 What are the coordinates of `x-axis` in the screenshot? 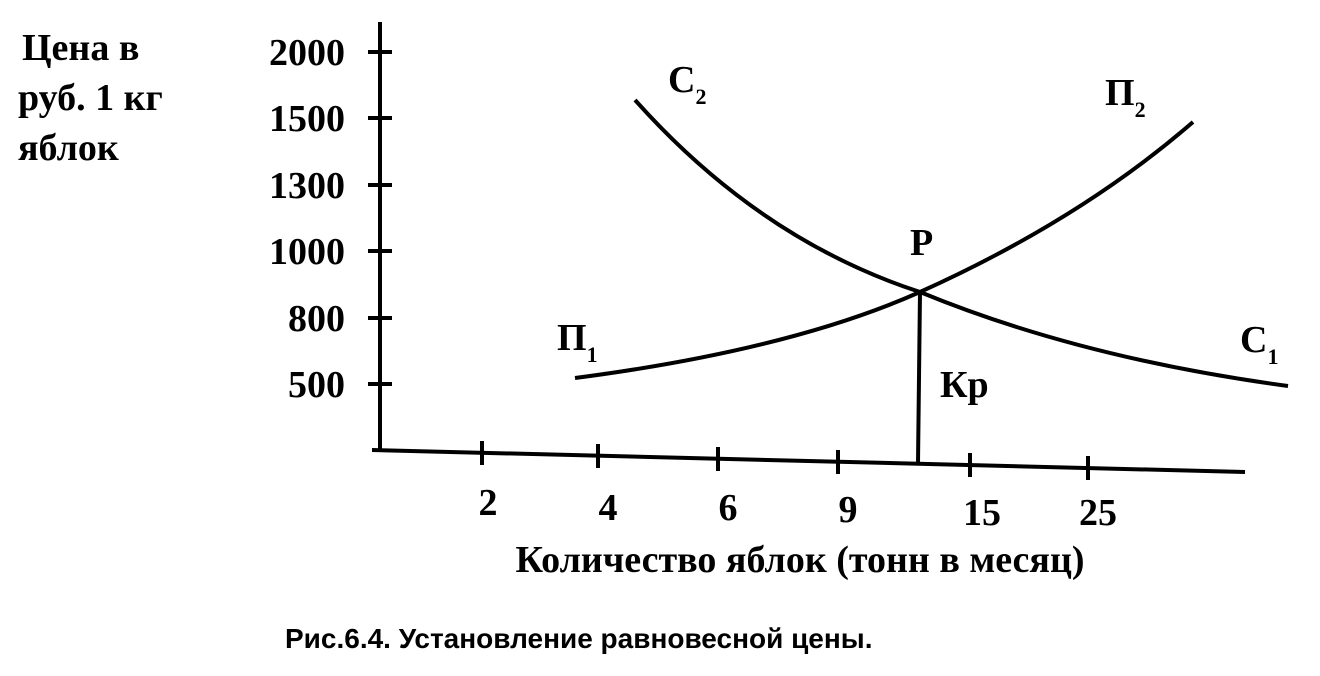 It's located at (808, 461).